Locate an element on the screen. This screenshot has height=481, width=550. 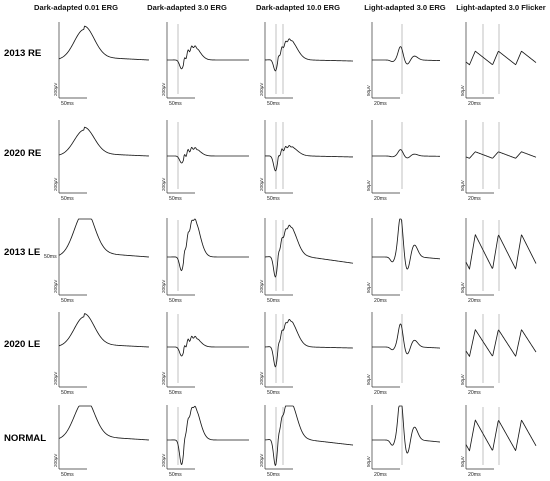
row-label: 2020 RE is located at coordinates (23, 153).